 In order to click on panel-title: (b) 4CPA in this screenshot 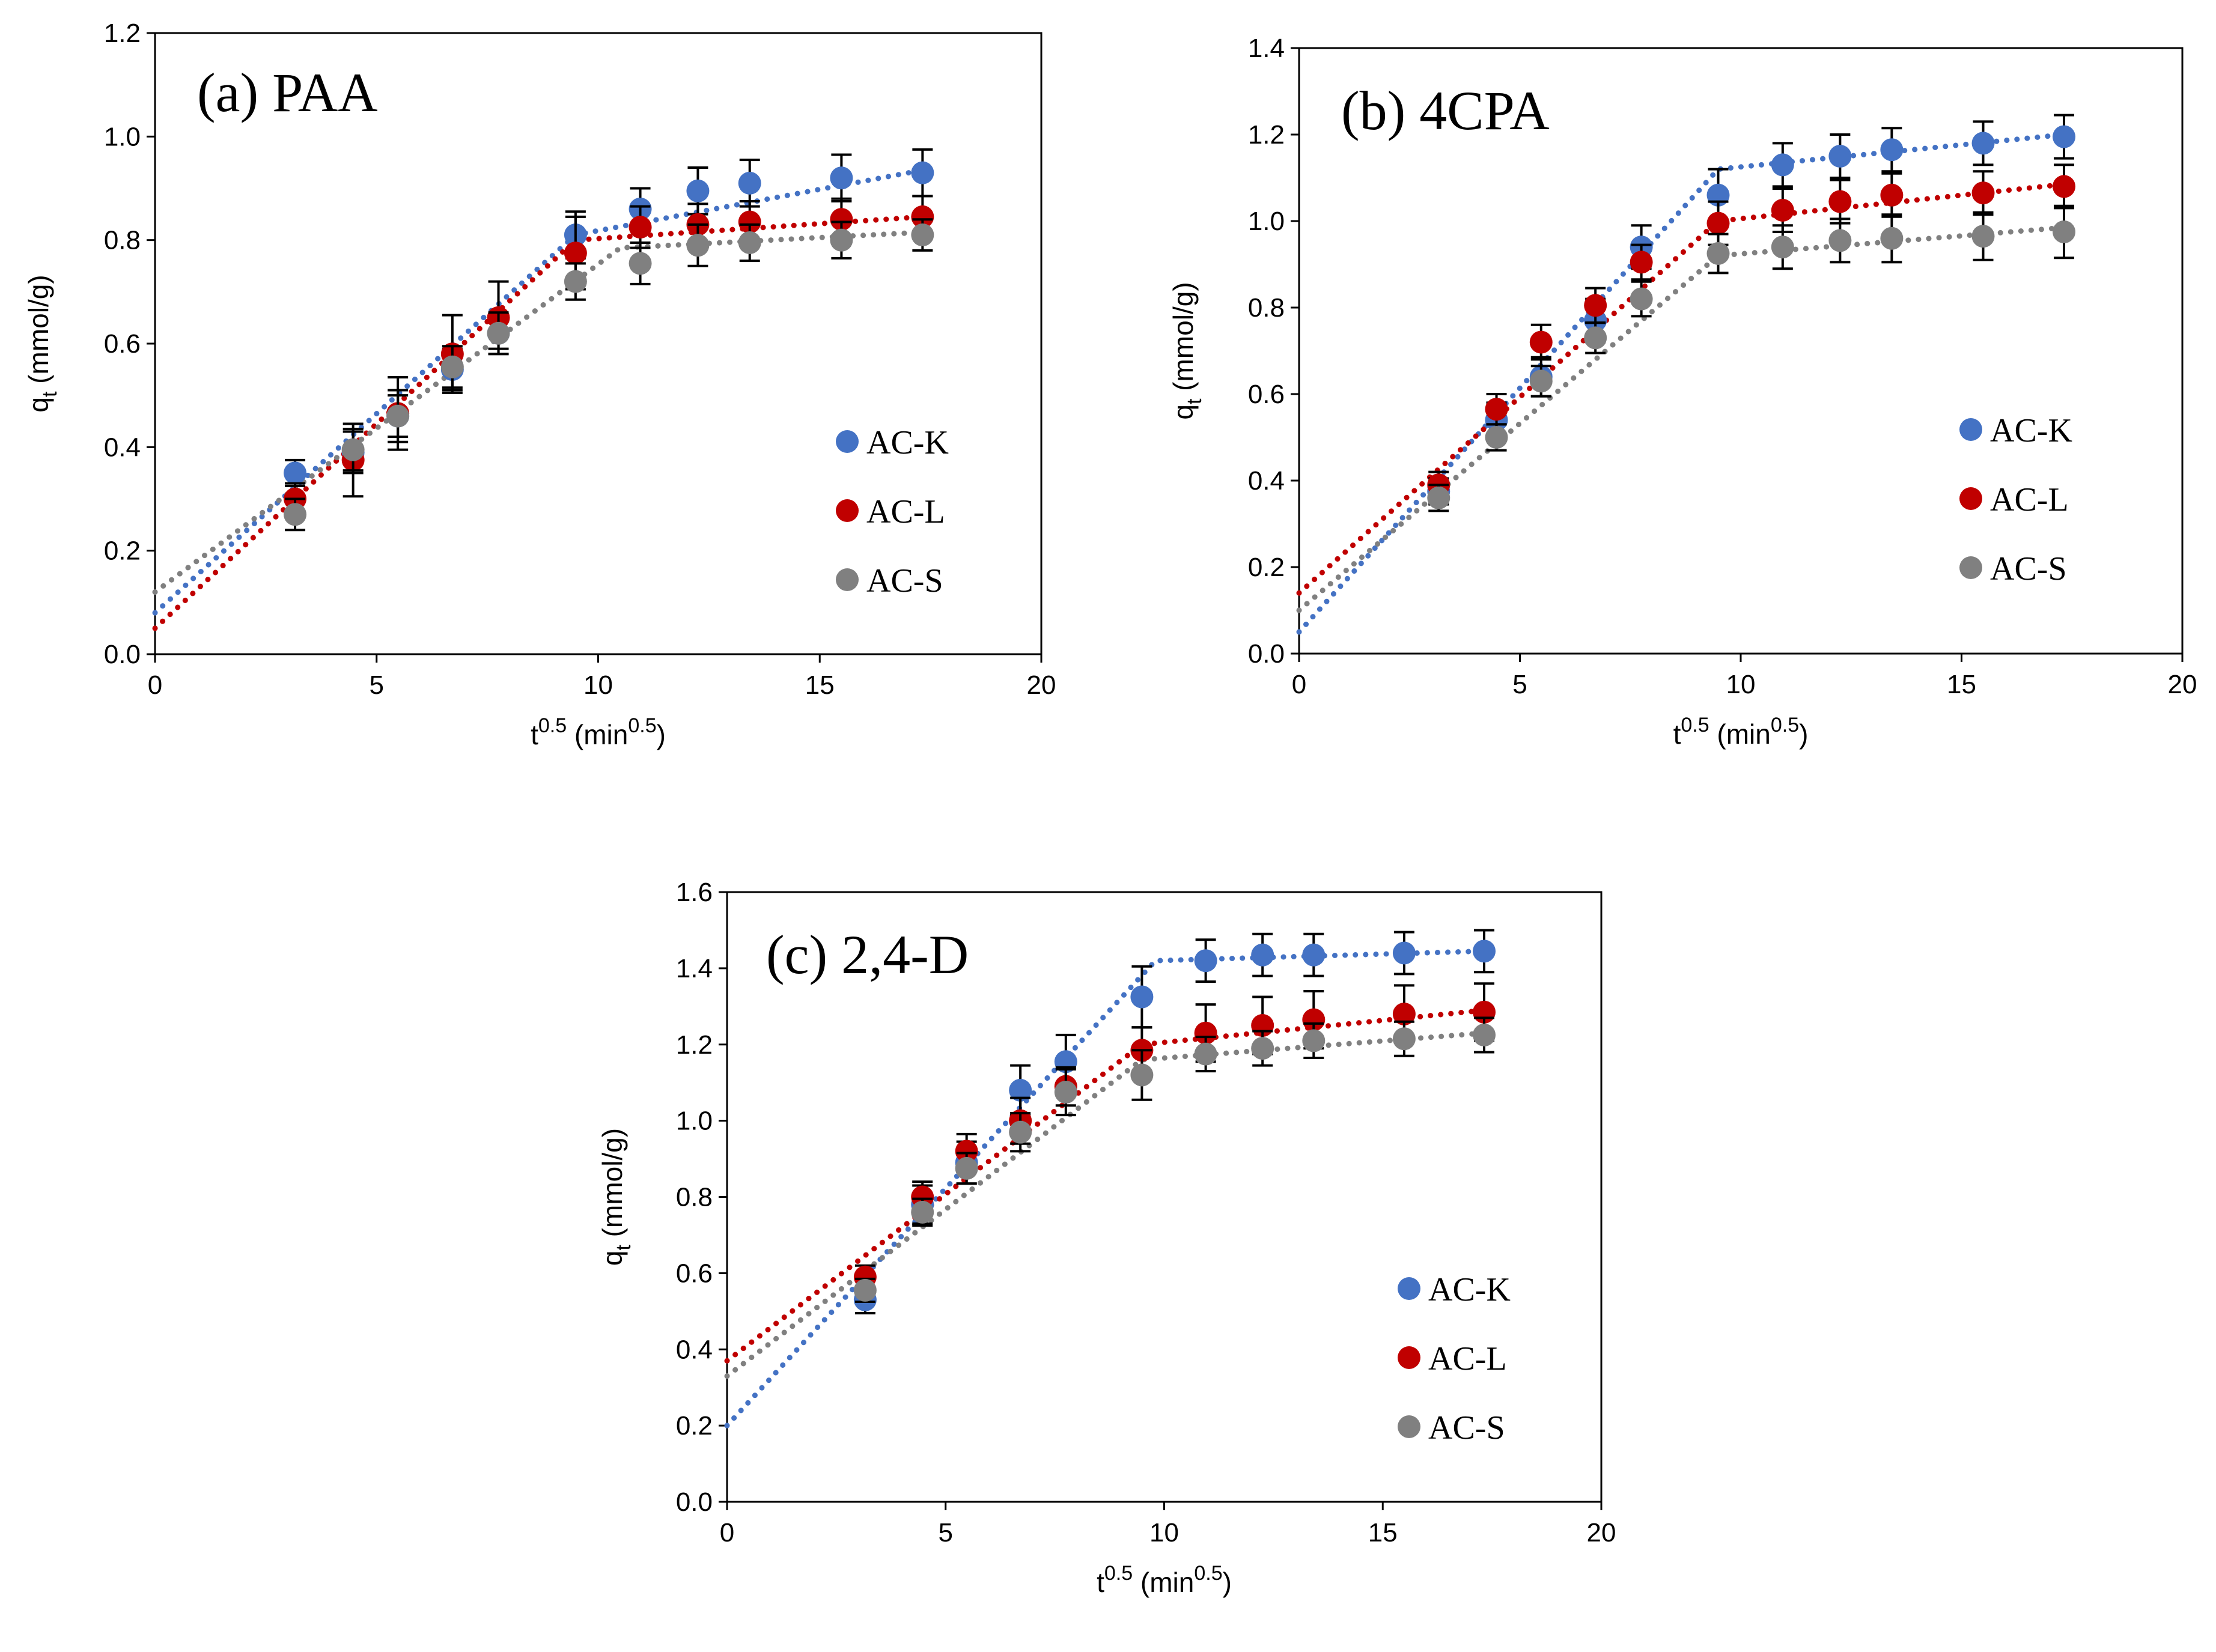, I will do `click(1445, 111)`.